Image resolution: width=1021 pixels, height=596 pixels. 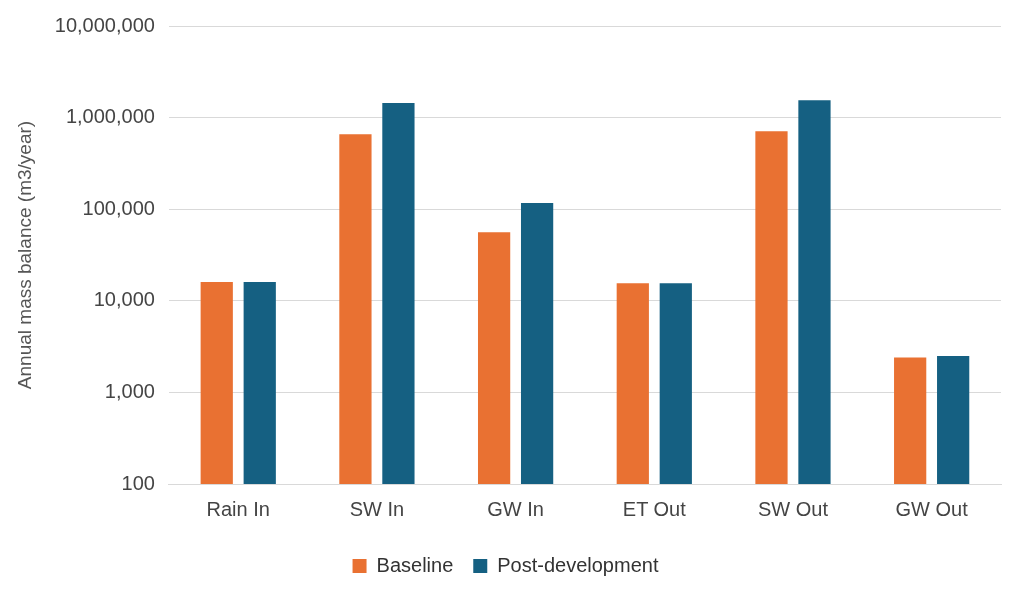 What do you see at coordinates (138, 482) in the screenshot?
I see `y-tick-label: 100` at bounding box center [138, 482].